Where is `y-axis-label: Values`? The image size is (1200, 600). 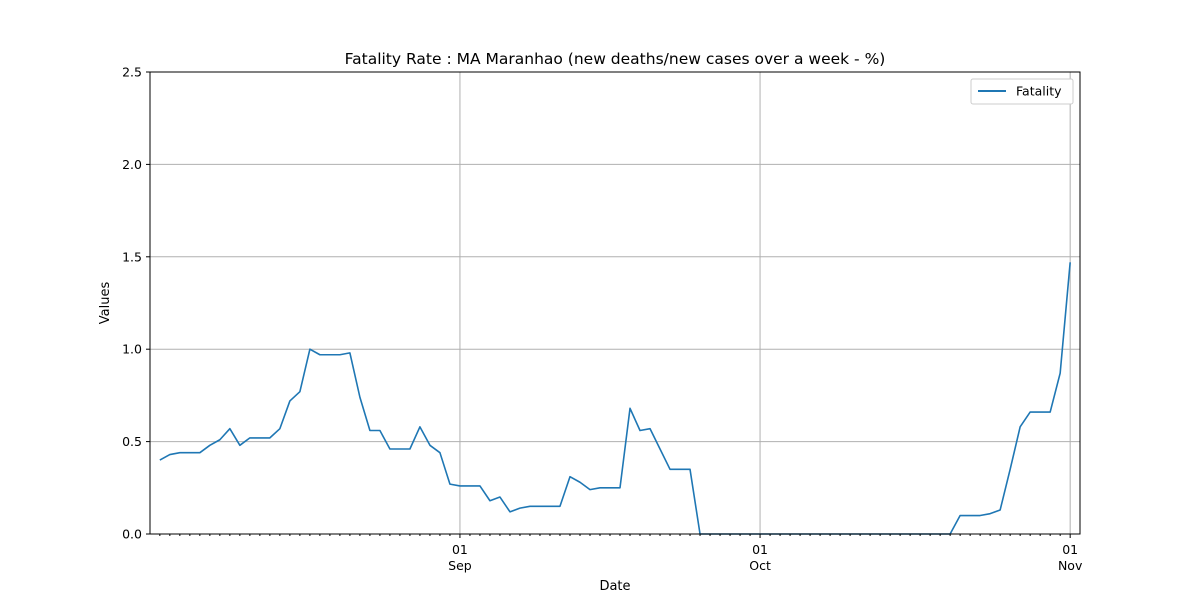 y-axis-label: Values is located at coordinates (105, 303).